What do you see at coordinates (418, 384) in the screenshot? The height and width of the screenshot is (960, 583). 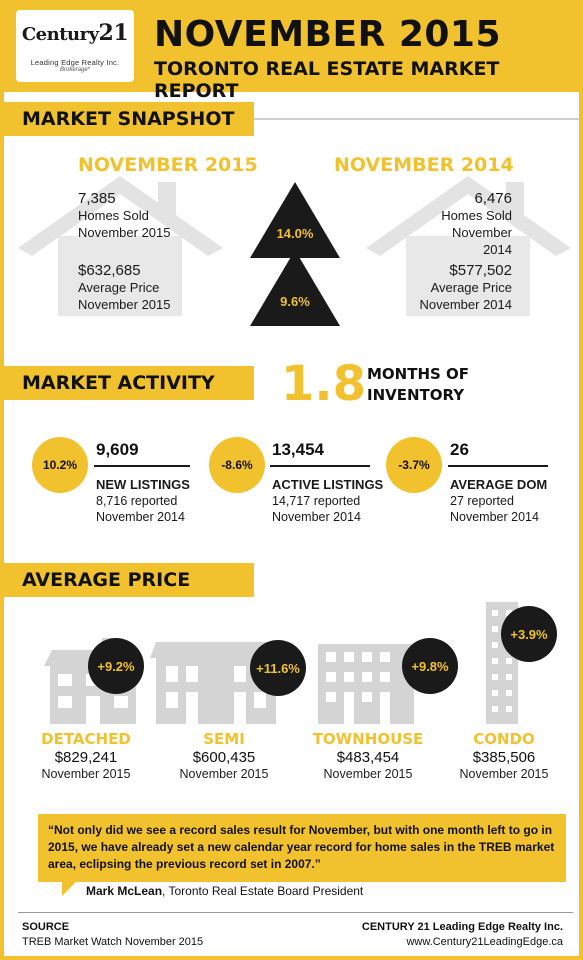 I see `months-of-inventory-label: MONTHS OF INVENTORY` at bounding box center [418, 384].